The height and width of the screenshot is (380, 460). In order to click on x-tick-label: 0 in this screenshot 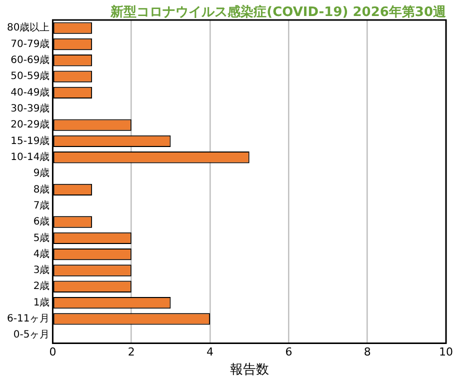, I will do `click(52, 352)`.